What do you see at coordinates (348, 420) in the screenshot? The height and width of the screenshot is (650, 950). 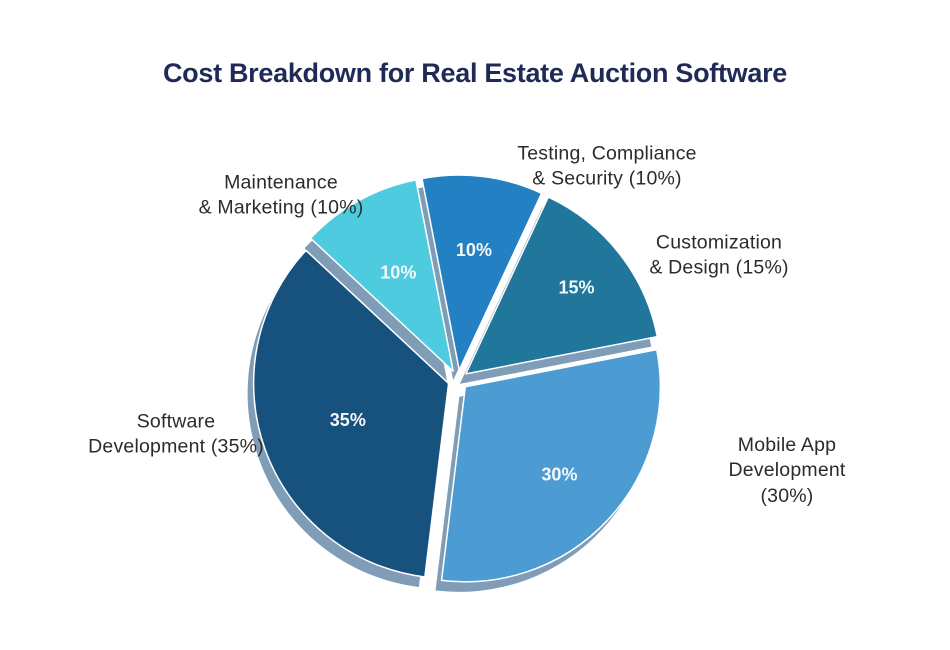 I see `slice-value-label-software-development: 35%` at bounding box center [348, 420].